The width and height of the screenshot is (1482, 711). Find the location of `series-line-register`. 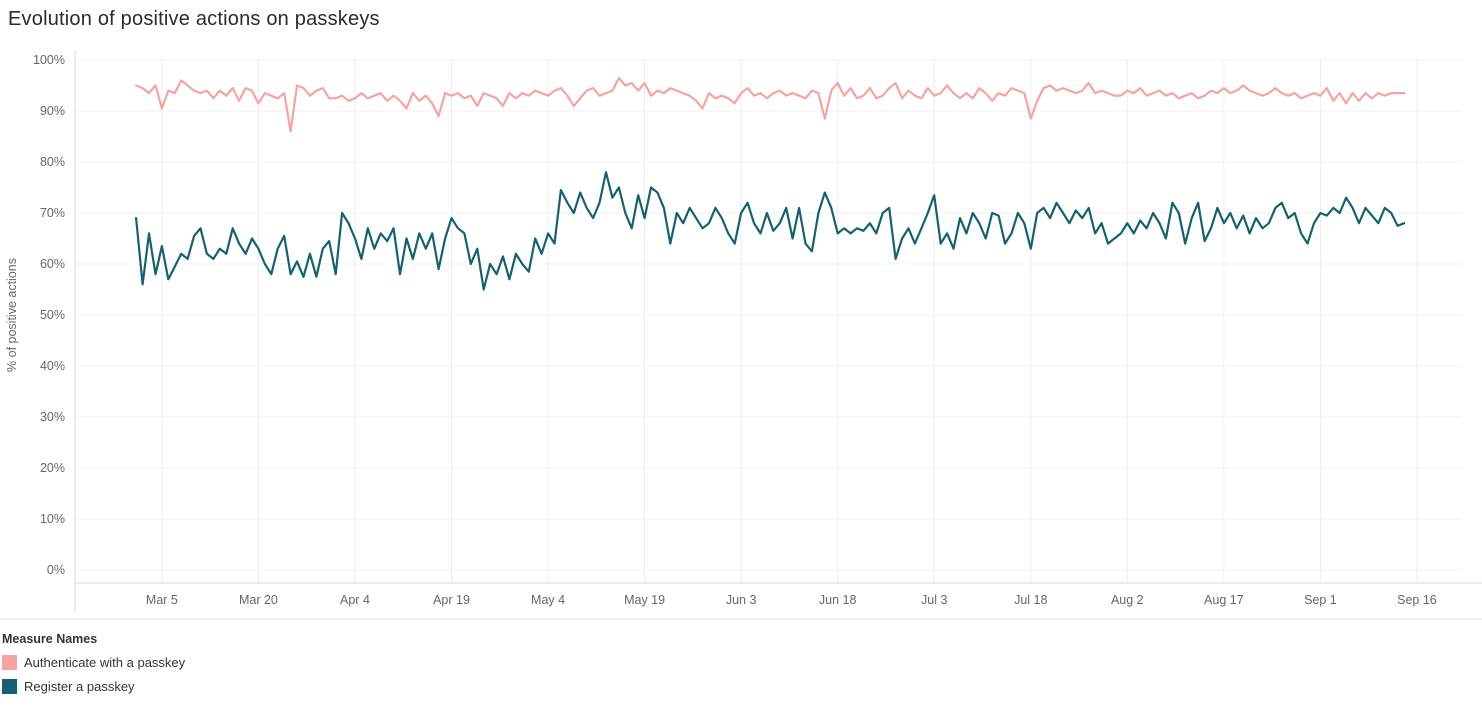

series-line-register is located at coordinates (770, 231).